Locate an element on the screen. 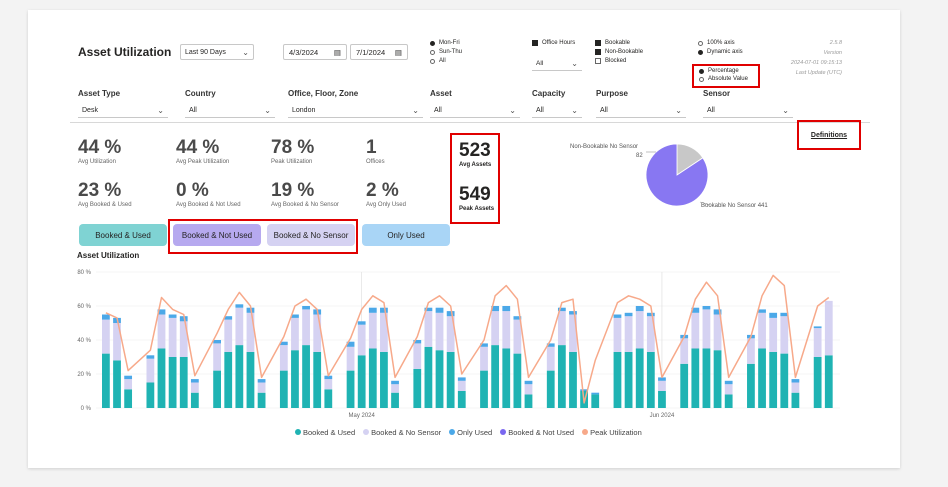  definitions-link: Definitions is located at coordinates (829, 135).